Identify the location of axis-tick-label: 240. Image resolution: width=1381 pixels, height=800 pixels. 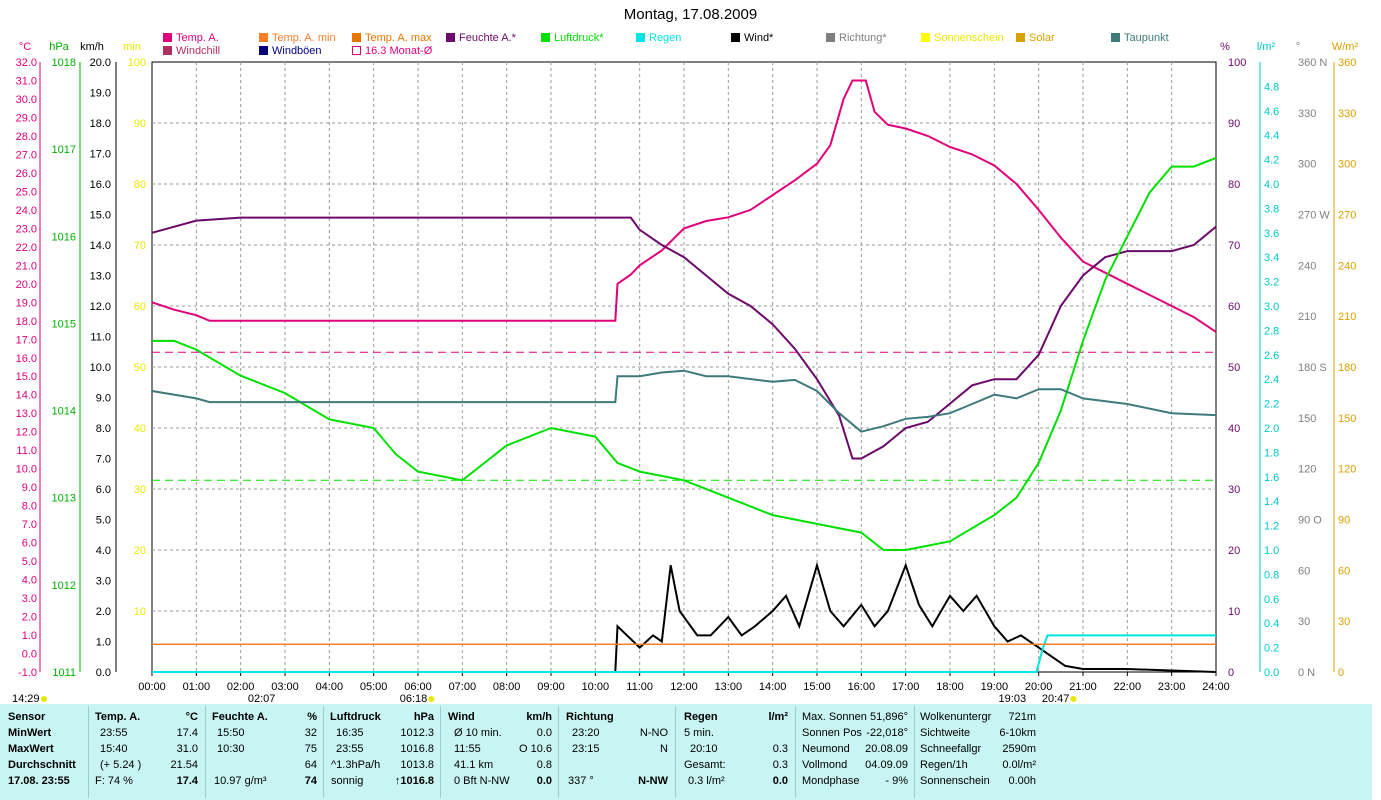
(1307, 266).